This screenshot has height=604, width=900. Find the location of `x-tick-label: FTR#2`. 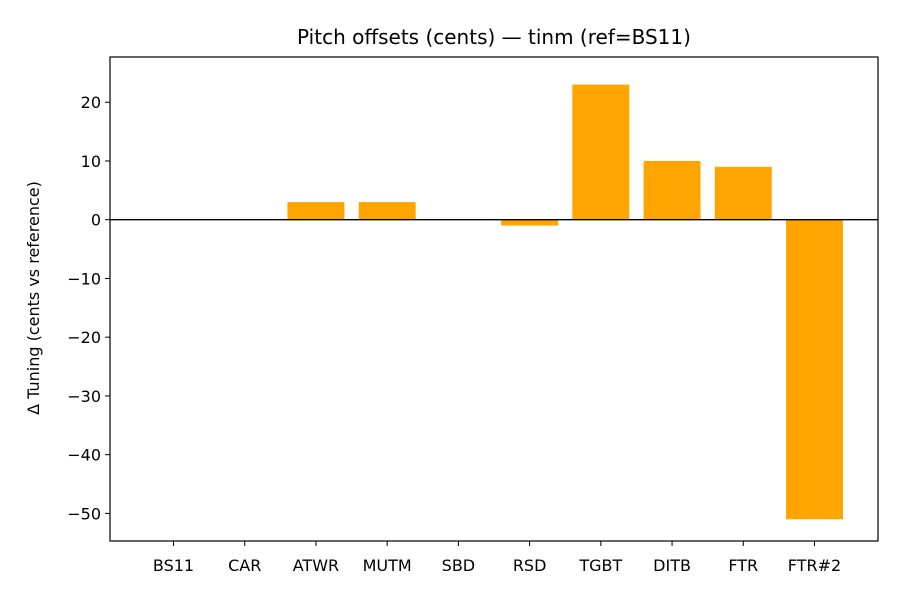

x-tick-label: FTR#2 is located at coordinates (814, 565).